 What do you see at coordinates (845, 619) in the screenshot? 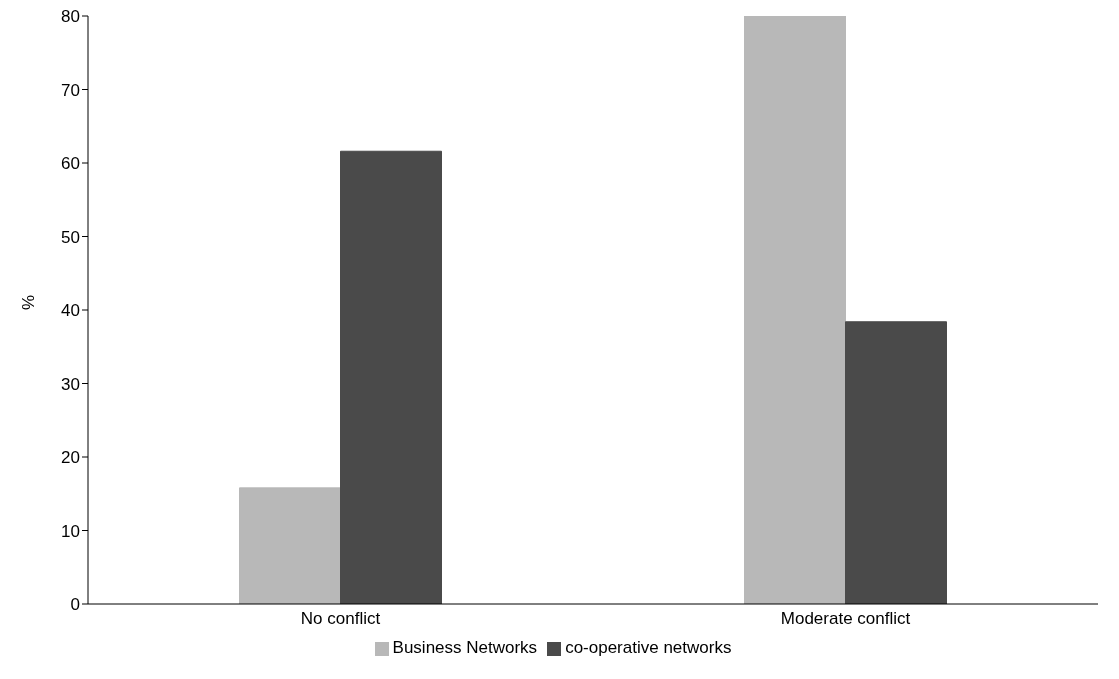
I see `x-tick-label: Moderate conflict` at bounding box center [845, 619].